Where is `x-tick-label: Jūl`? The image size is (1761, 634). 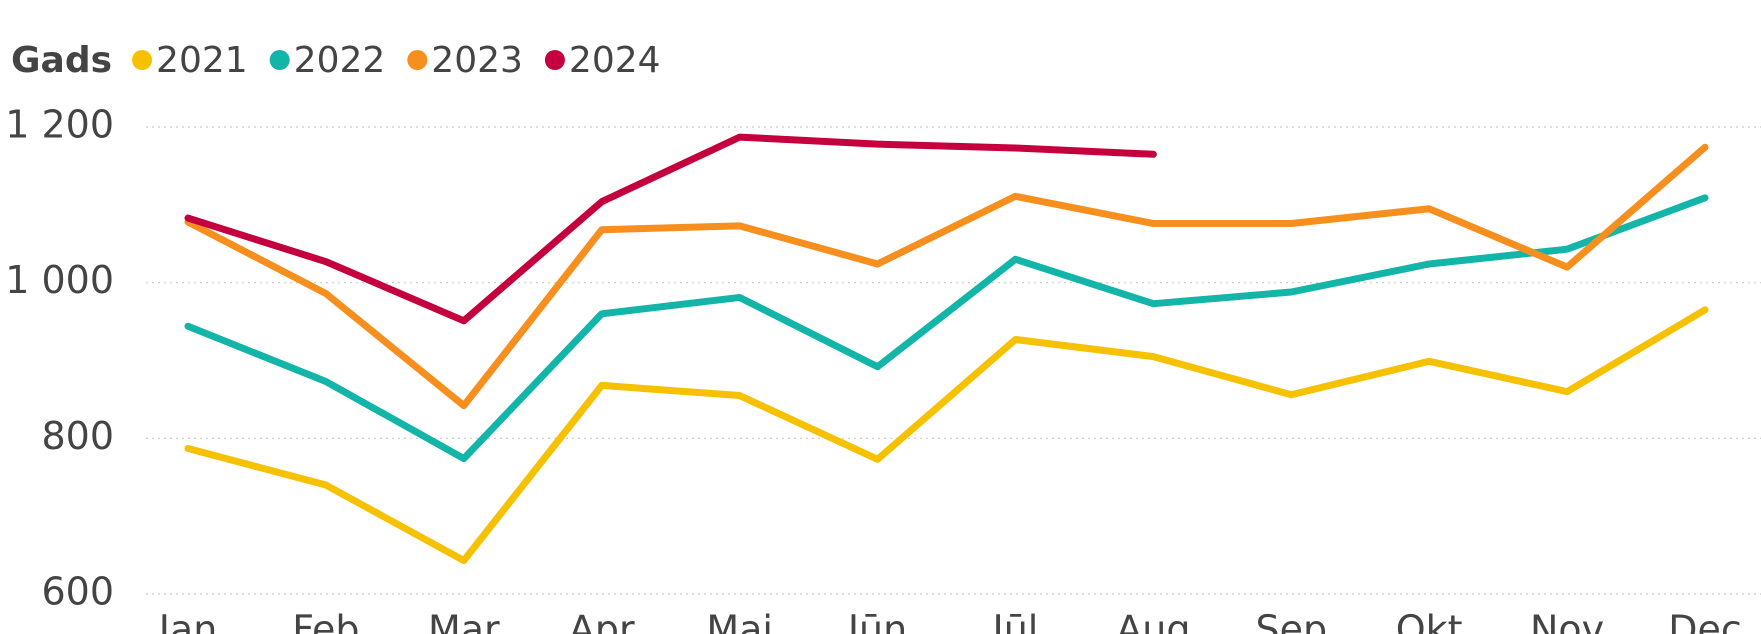
x-tick-label: Jūl is located at coordinates (1015, 621).